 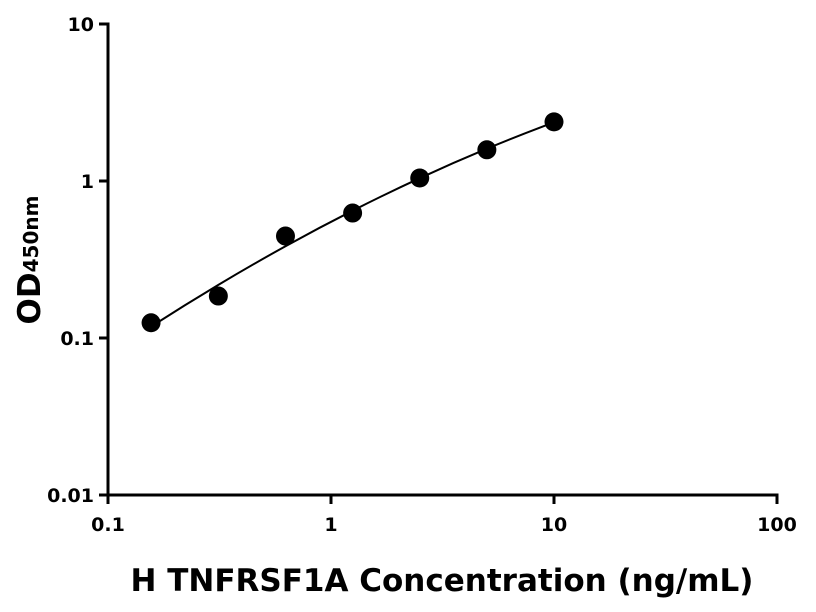 I want to click on y-axis-label-main: OD, so click(x=30, y=298).